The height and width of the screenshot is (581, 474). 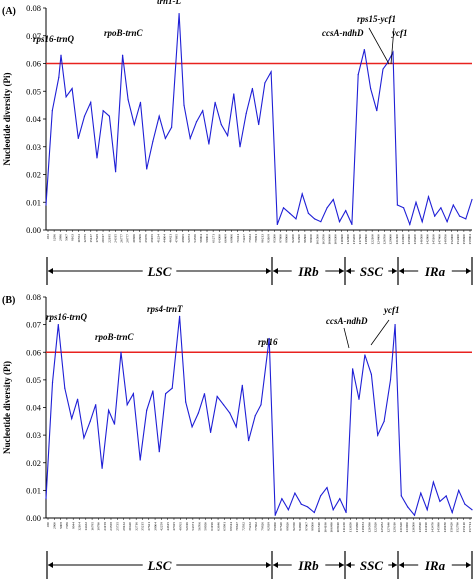 I want to click on x-tick-label: 28777, so click(x=128, y=238).